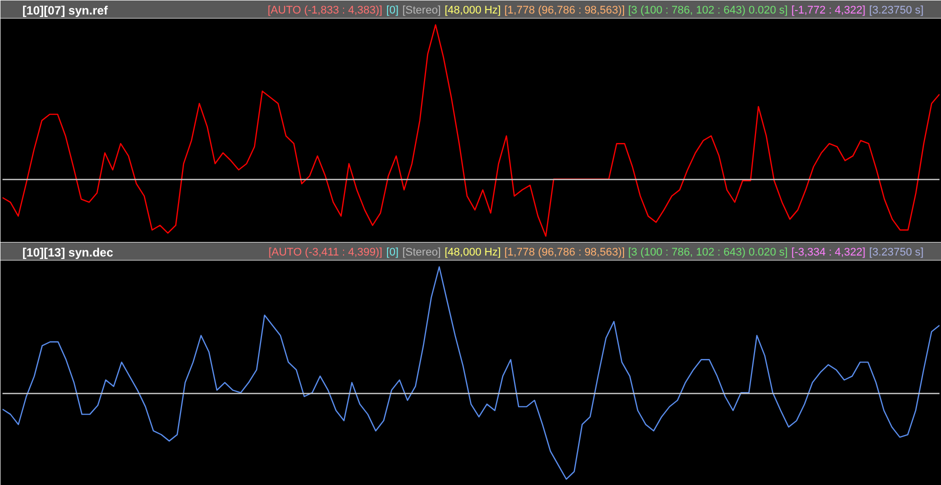  Describe the element at coordinates (68, 252) in the screenshot. I see `chart-title: [10][13] syn.dec` at that location.